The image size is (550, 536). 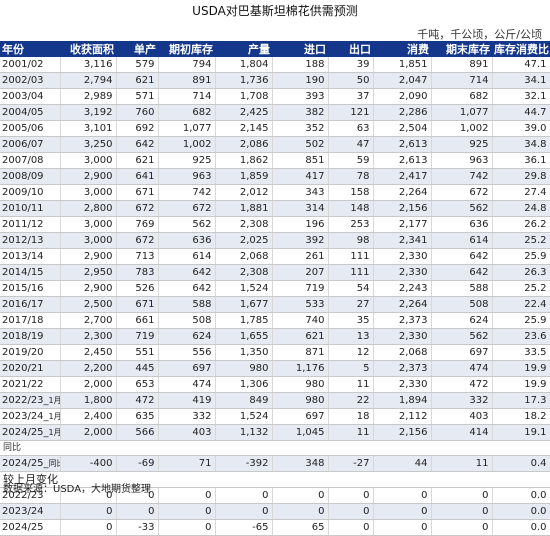 What do you see at coordinates (88, 208) in the screenshot?
I see `data-cell: 2,800` at bounding box center [88, 208].